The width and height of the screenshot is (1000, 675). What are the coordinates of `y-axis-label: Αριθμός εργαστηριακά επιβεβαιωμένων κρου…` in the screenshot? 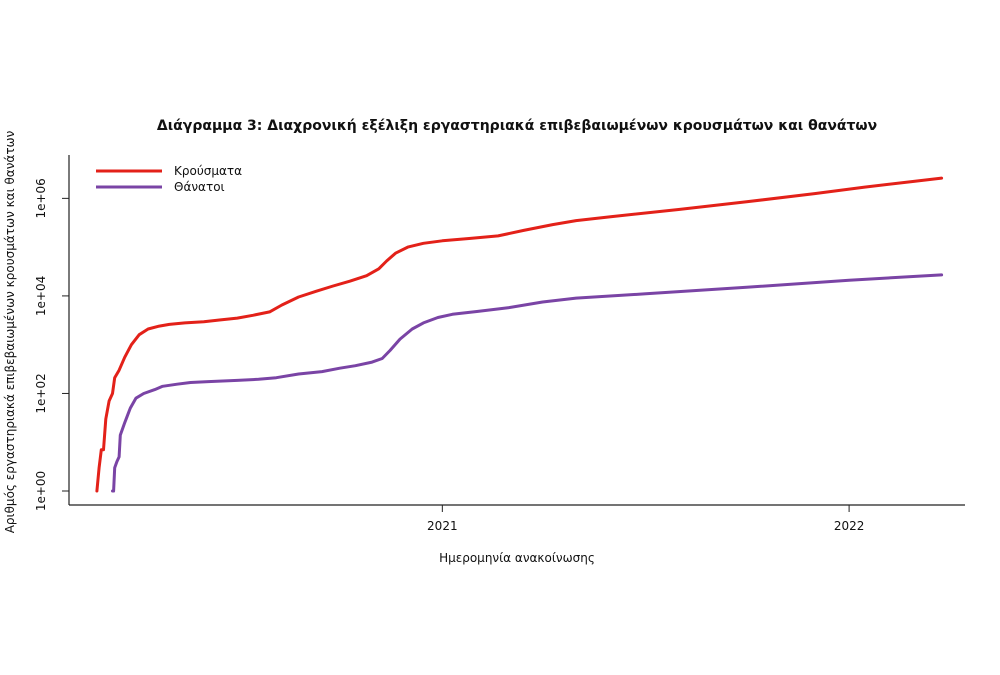 It's located at (10, 331).